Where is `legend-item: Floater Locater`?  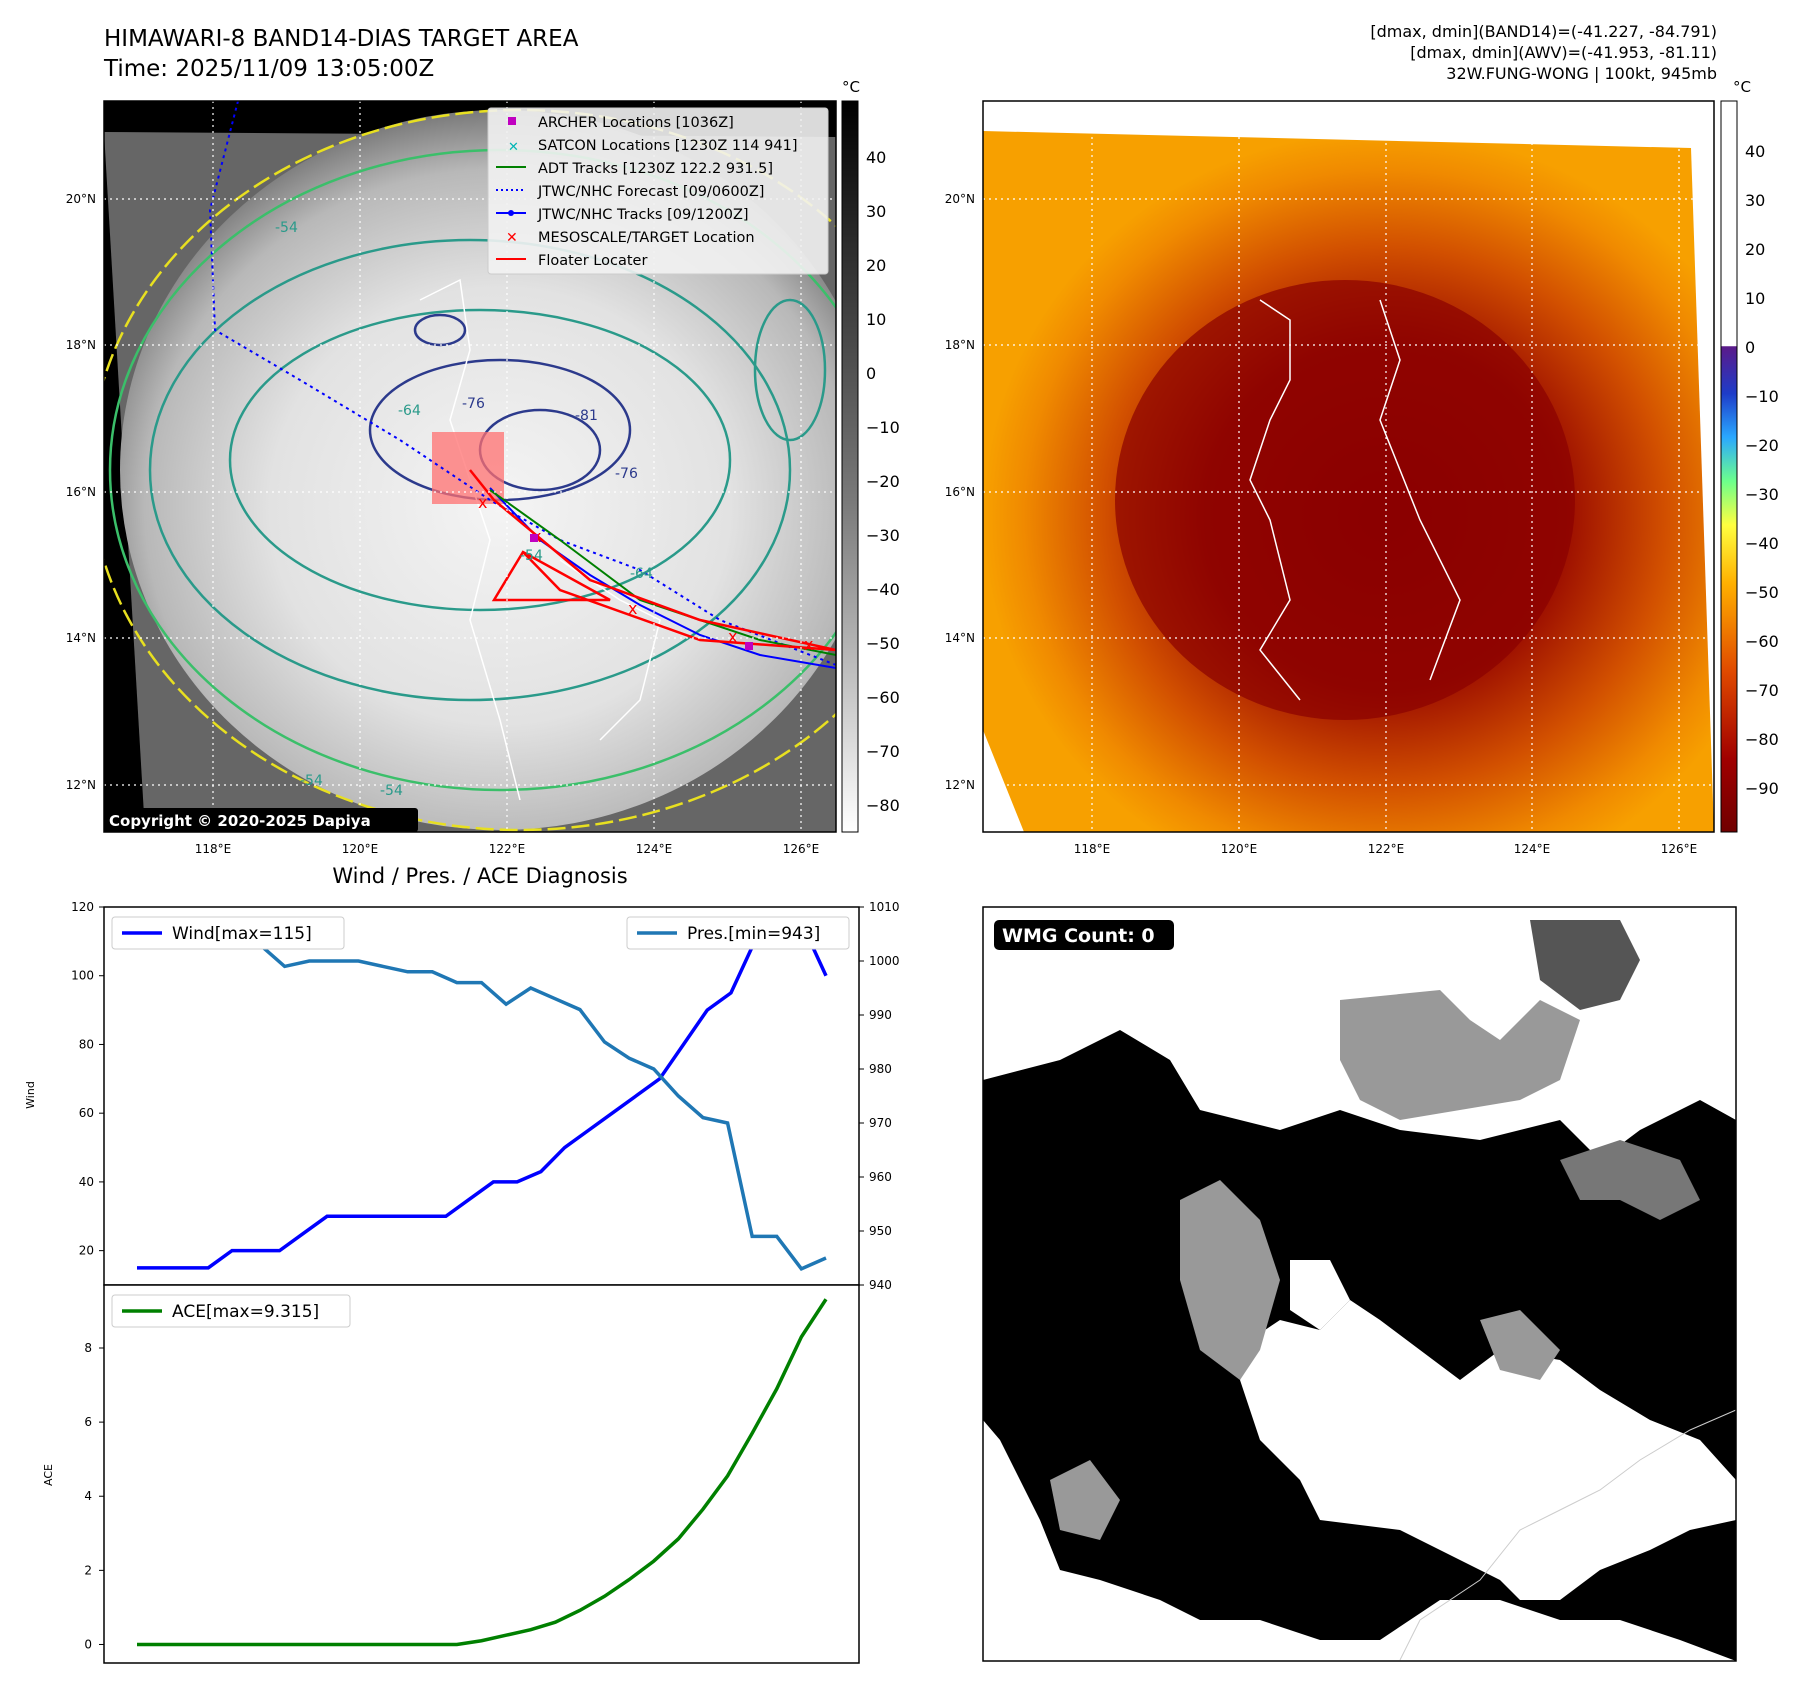 legend-item: Floater Locater is located at coordinates (592, 261).